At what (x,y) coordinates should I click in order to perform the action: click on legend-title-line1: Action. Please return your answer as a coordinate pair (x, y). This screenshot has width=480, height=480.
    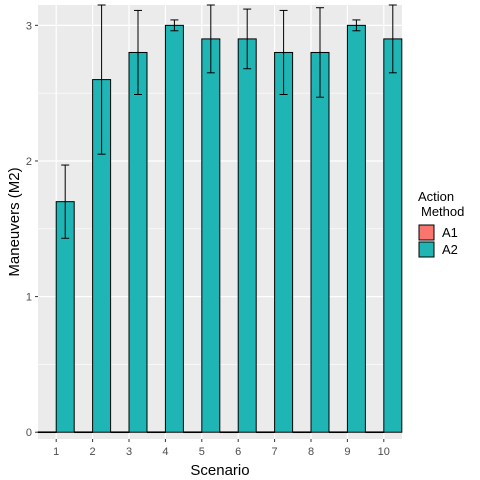
    Looking at the image, I should click on (436, 196).